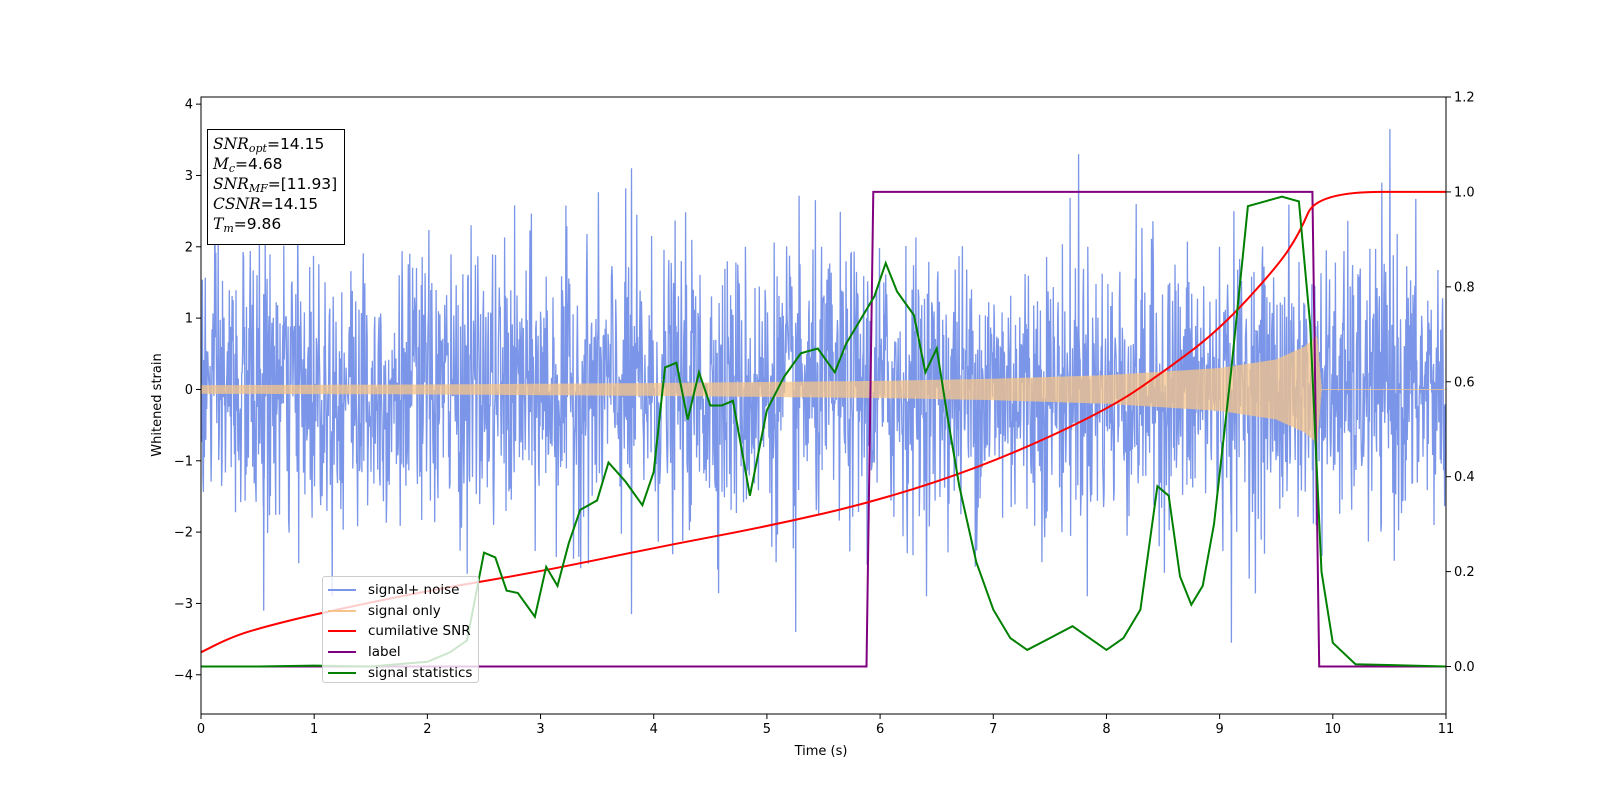 This screenshot has width=1600, height=800. What do you see at coordinates (540, 729) in the screenshot?
I see `x-tick-label: 3` at bounding box center [540, 729].